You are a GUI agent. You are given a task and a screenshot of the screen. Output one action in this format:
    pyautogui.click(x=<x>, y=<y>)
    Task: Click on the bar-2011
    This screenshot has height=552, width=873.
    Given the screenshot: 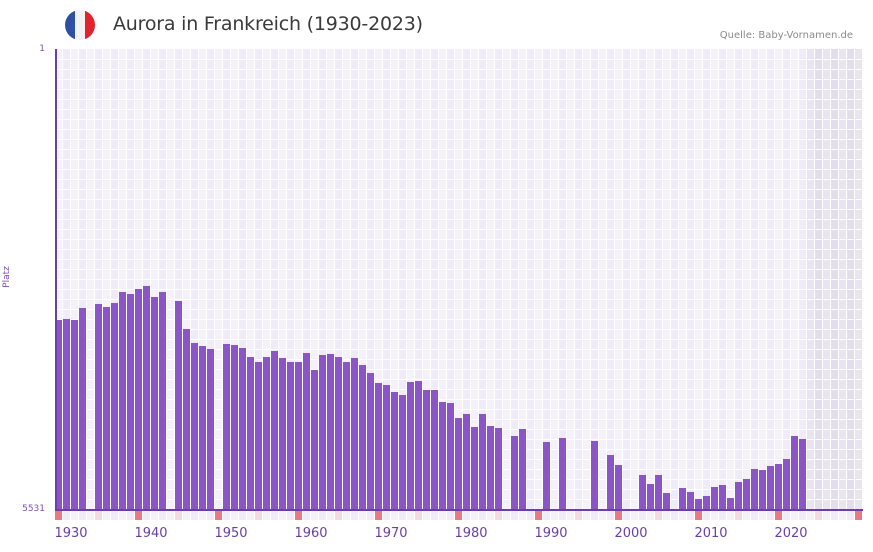 What is the action you would take?
    pyautogui.click(x=706, y=503)
    